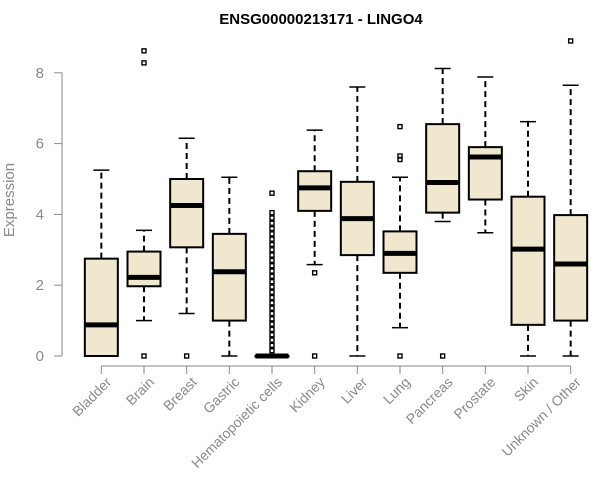  Describe the element at coordinates (221, 395) in the screenshot. I see `x-tick-label: Gastric` at that location.